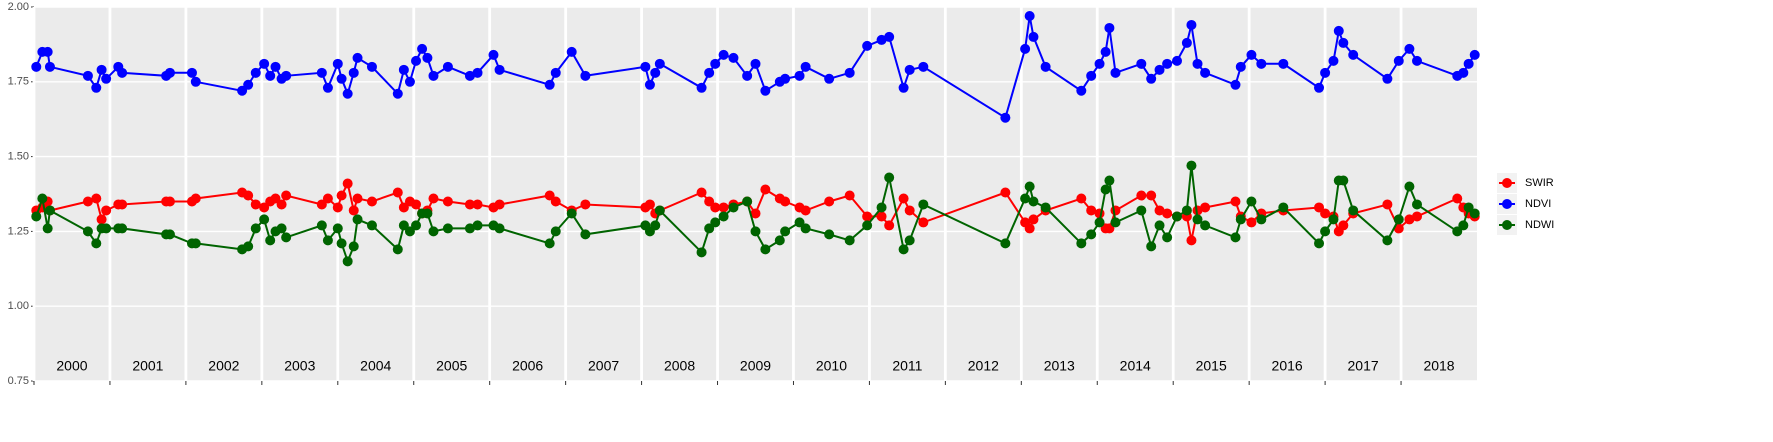 The height and width of the screenshot is (442, 1773). Describe the element at coordinates (18, 82) in the screenshot. I see `y-tick-label: 1.75` at that location.